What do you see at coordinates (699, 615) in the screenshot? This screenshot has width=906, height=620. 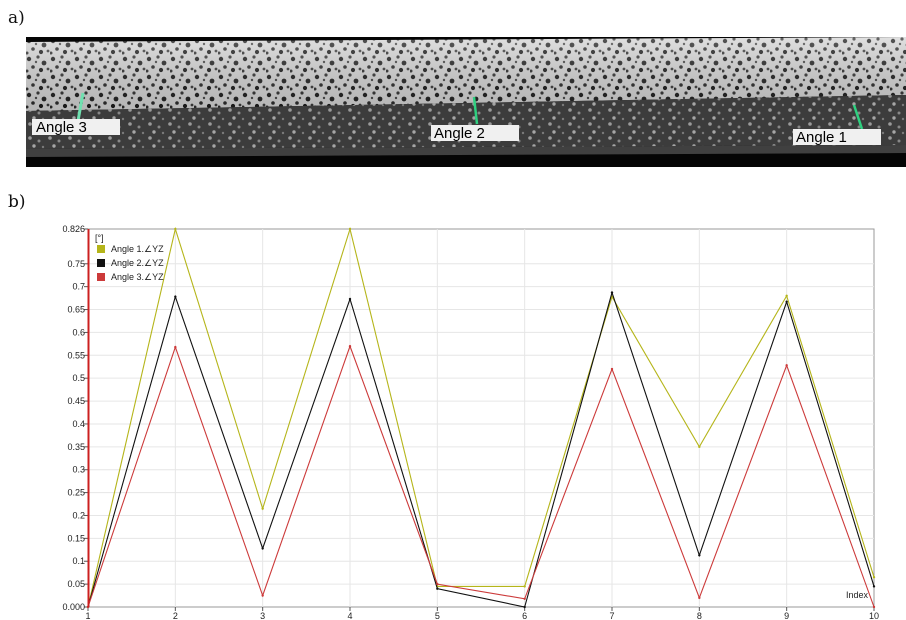 I see `x-tick-label: 8` at bounding box center [699, 615].